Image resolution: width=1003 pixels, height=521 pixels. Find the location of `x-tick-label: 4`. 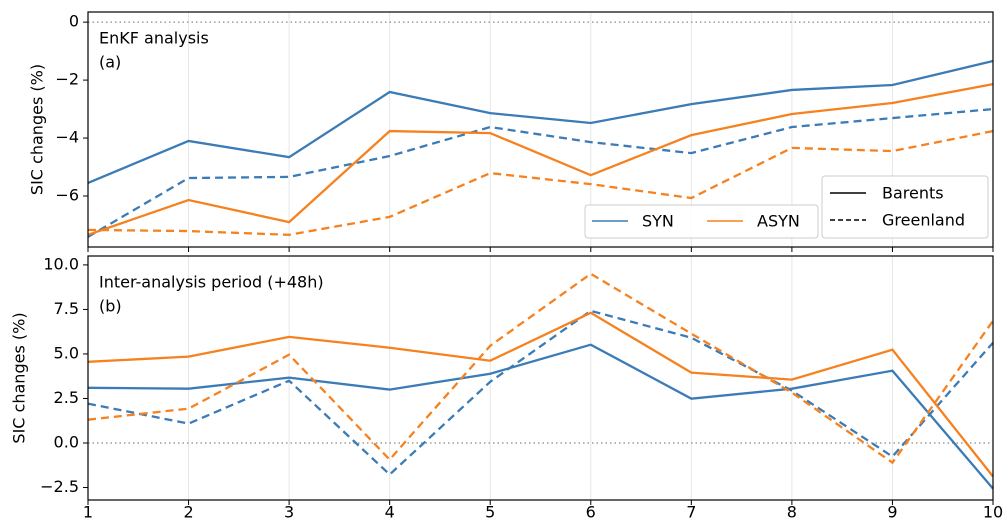

x-tick-label: 4 is located at coordinates (390, 512).